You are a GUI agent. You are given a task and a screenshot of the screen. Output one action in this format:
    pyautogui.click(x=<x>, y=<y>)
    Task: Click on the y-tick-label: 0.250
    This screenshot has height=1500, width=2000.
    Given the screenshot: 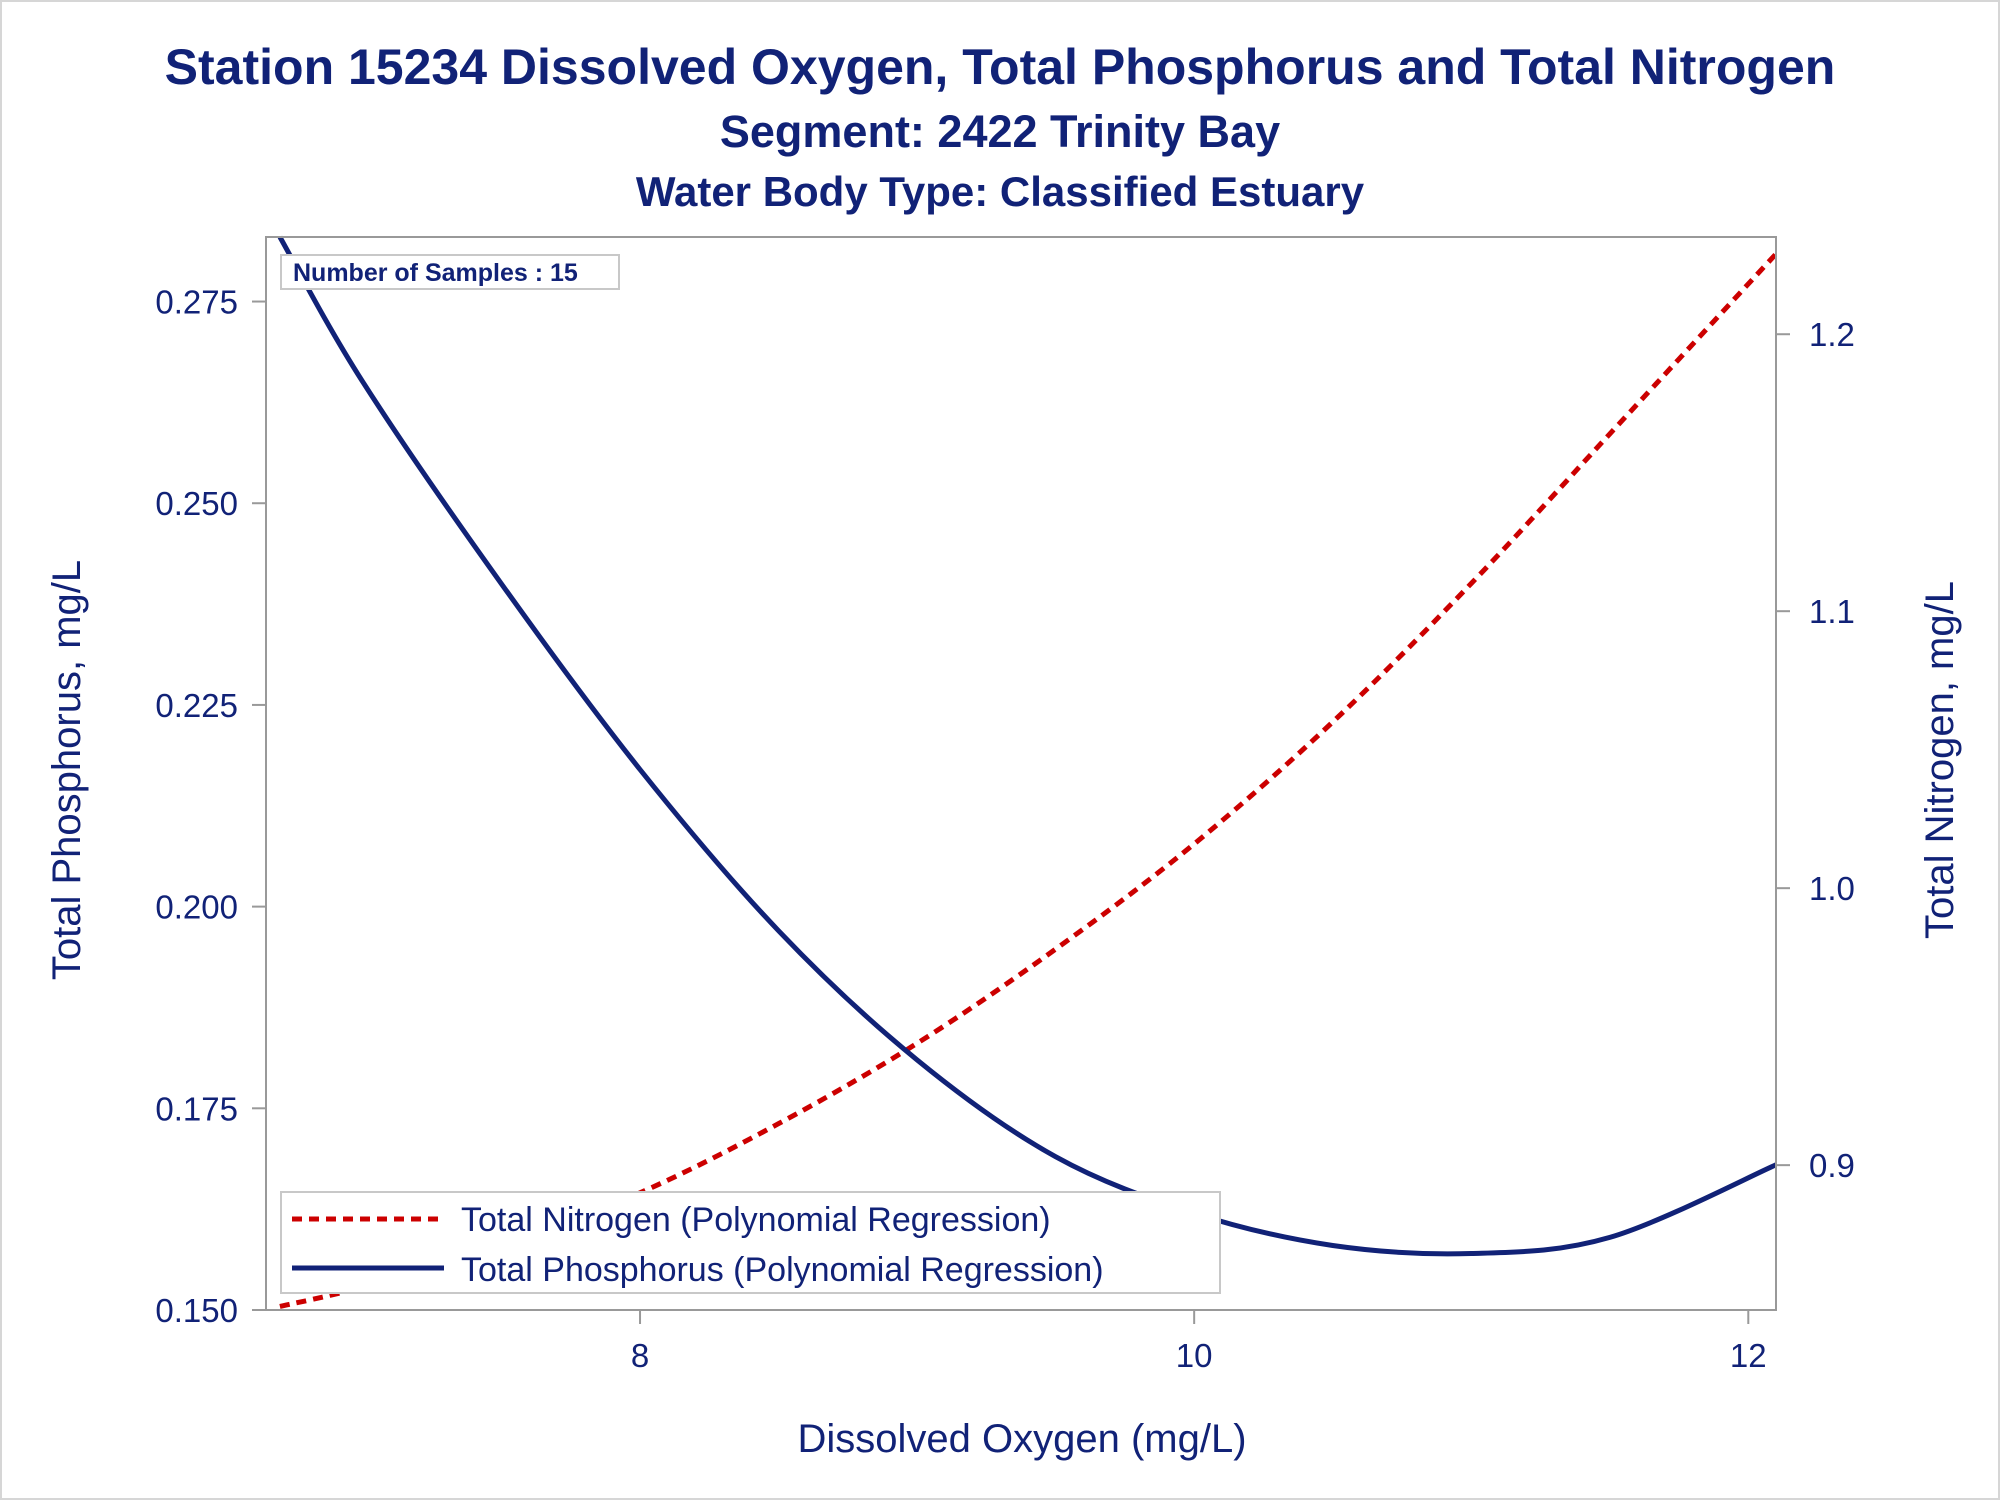 What is the action you would take?
    pyautogui.click(x=196, y=503)
    